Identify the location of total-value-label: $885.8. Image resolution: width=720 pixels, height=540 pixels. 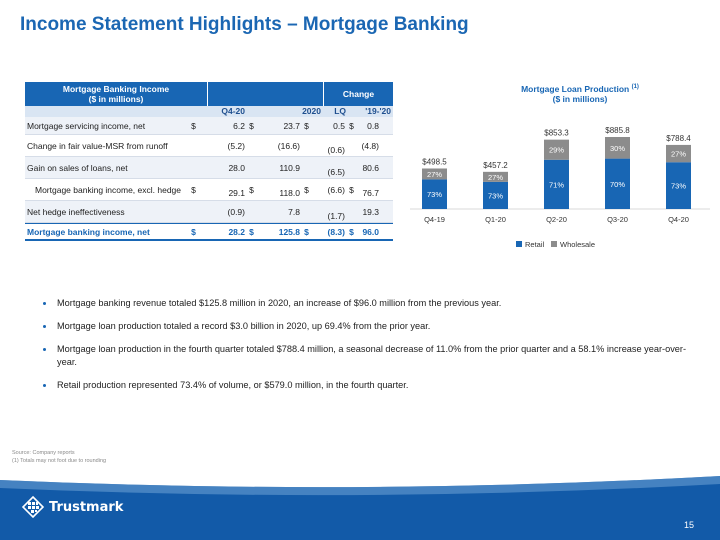
(617, 130).